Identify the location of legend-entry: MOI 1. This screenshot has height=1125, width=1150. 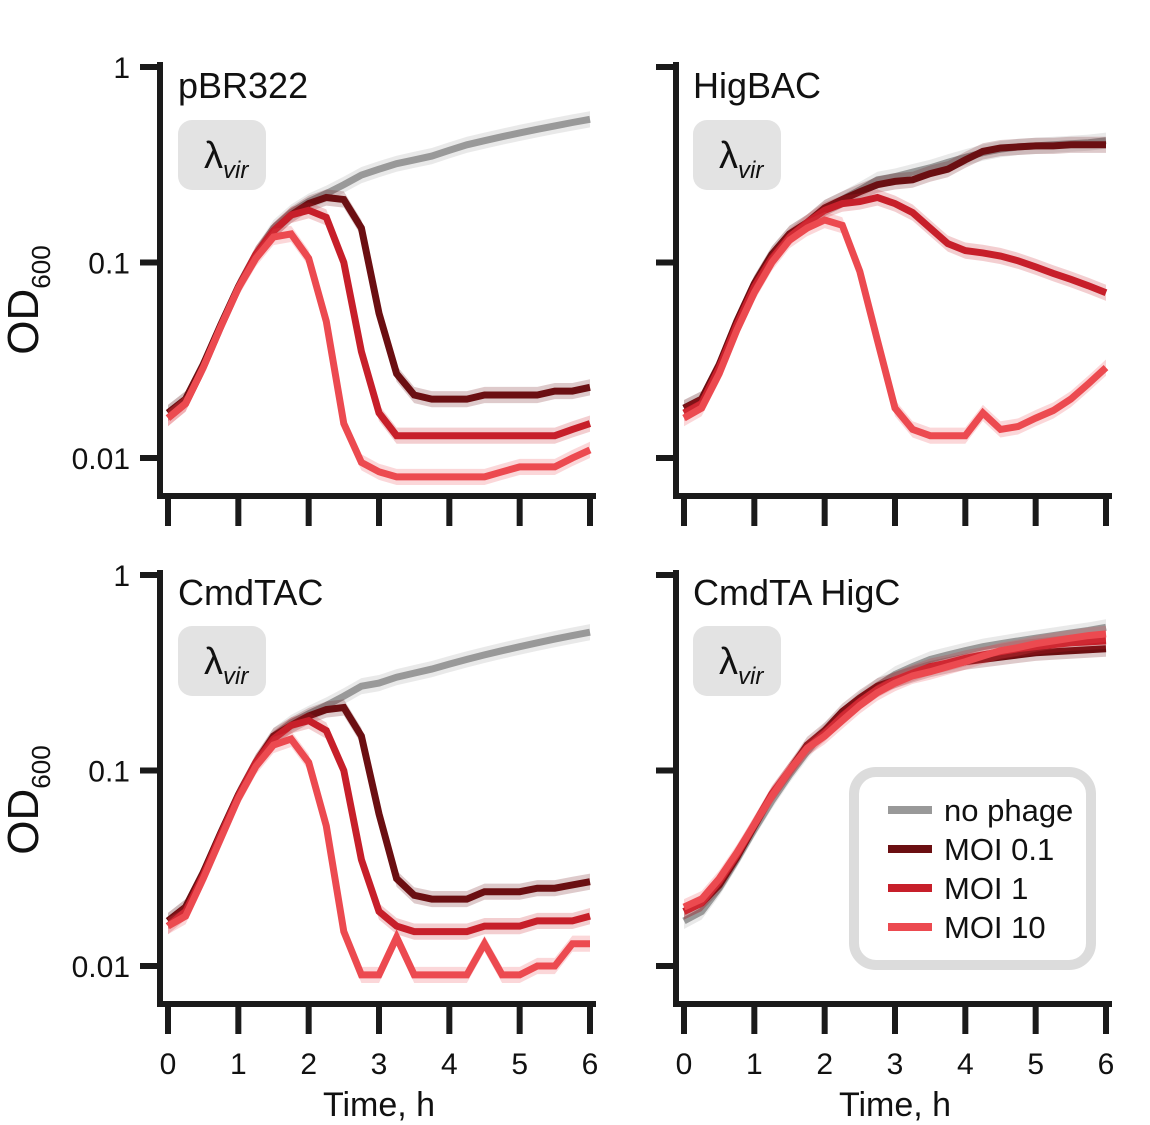
(958, 888).